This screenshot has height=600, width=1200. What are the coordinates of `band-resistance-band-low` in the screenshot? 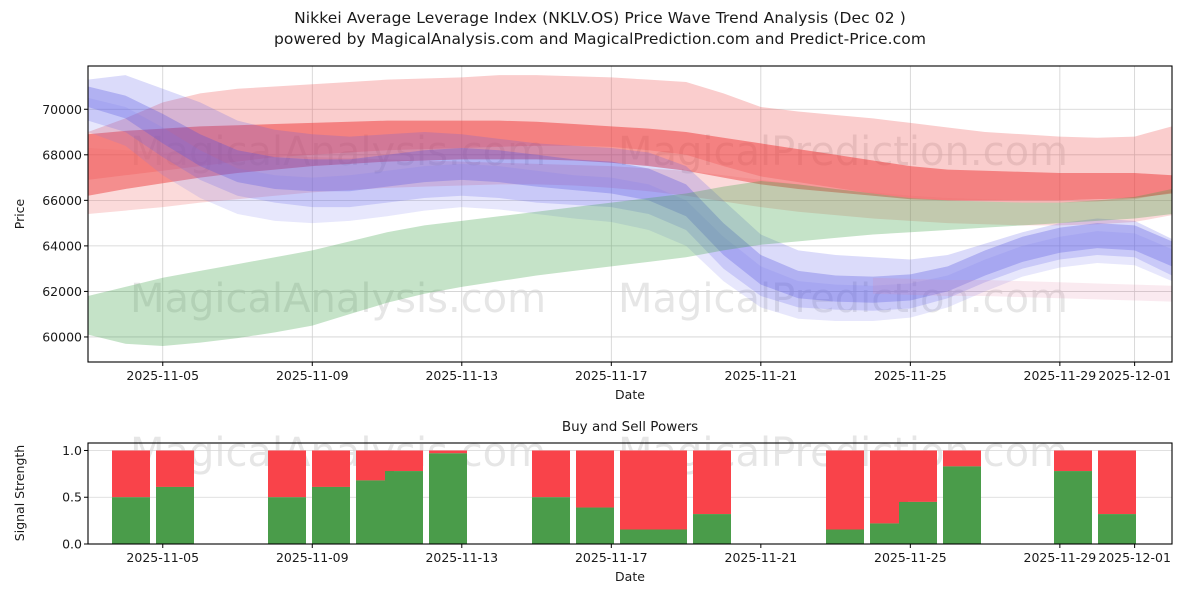 It's located at (630, 186).